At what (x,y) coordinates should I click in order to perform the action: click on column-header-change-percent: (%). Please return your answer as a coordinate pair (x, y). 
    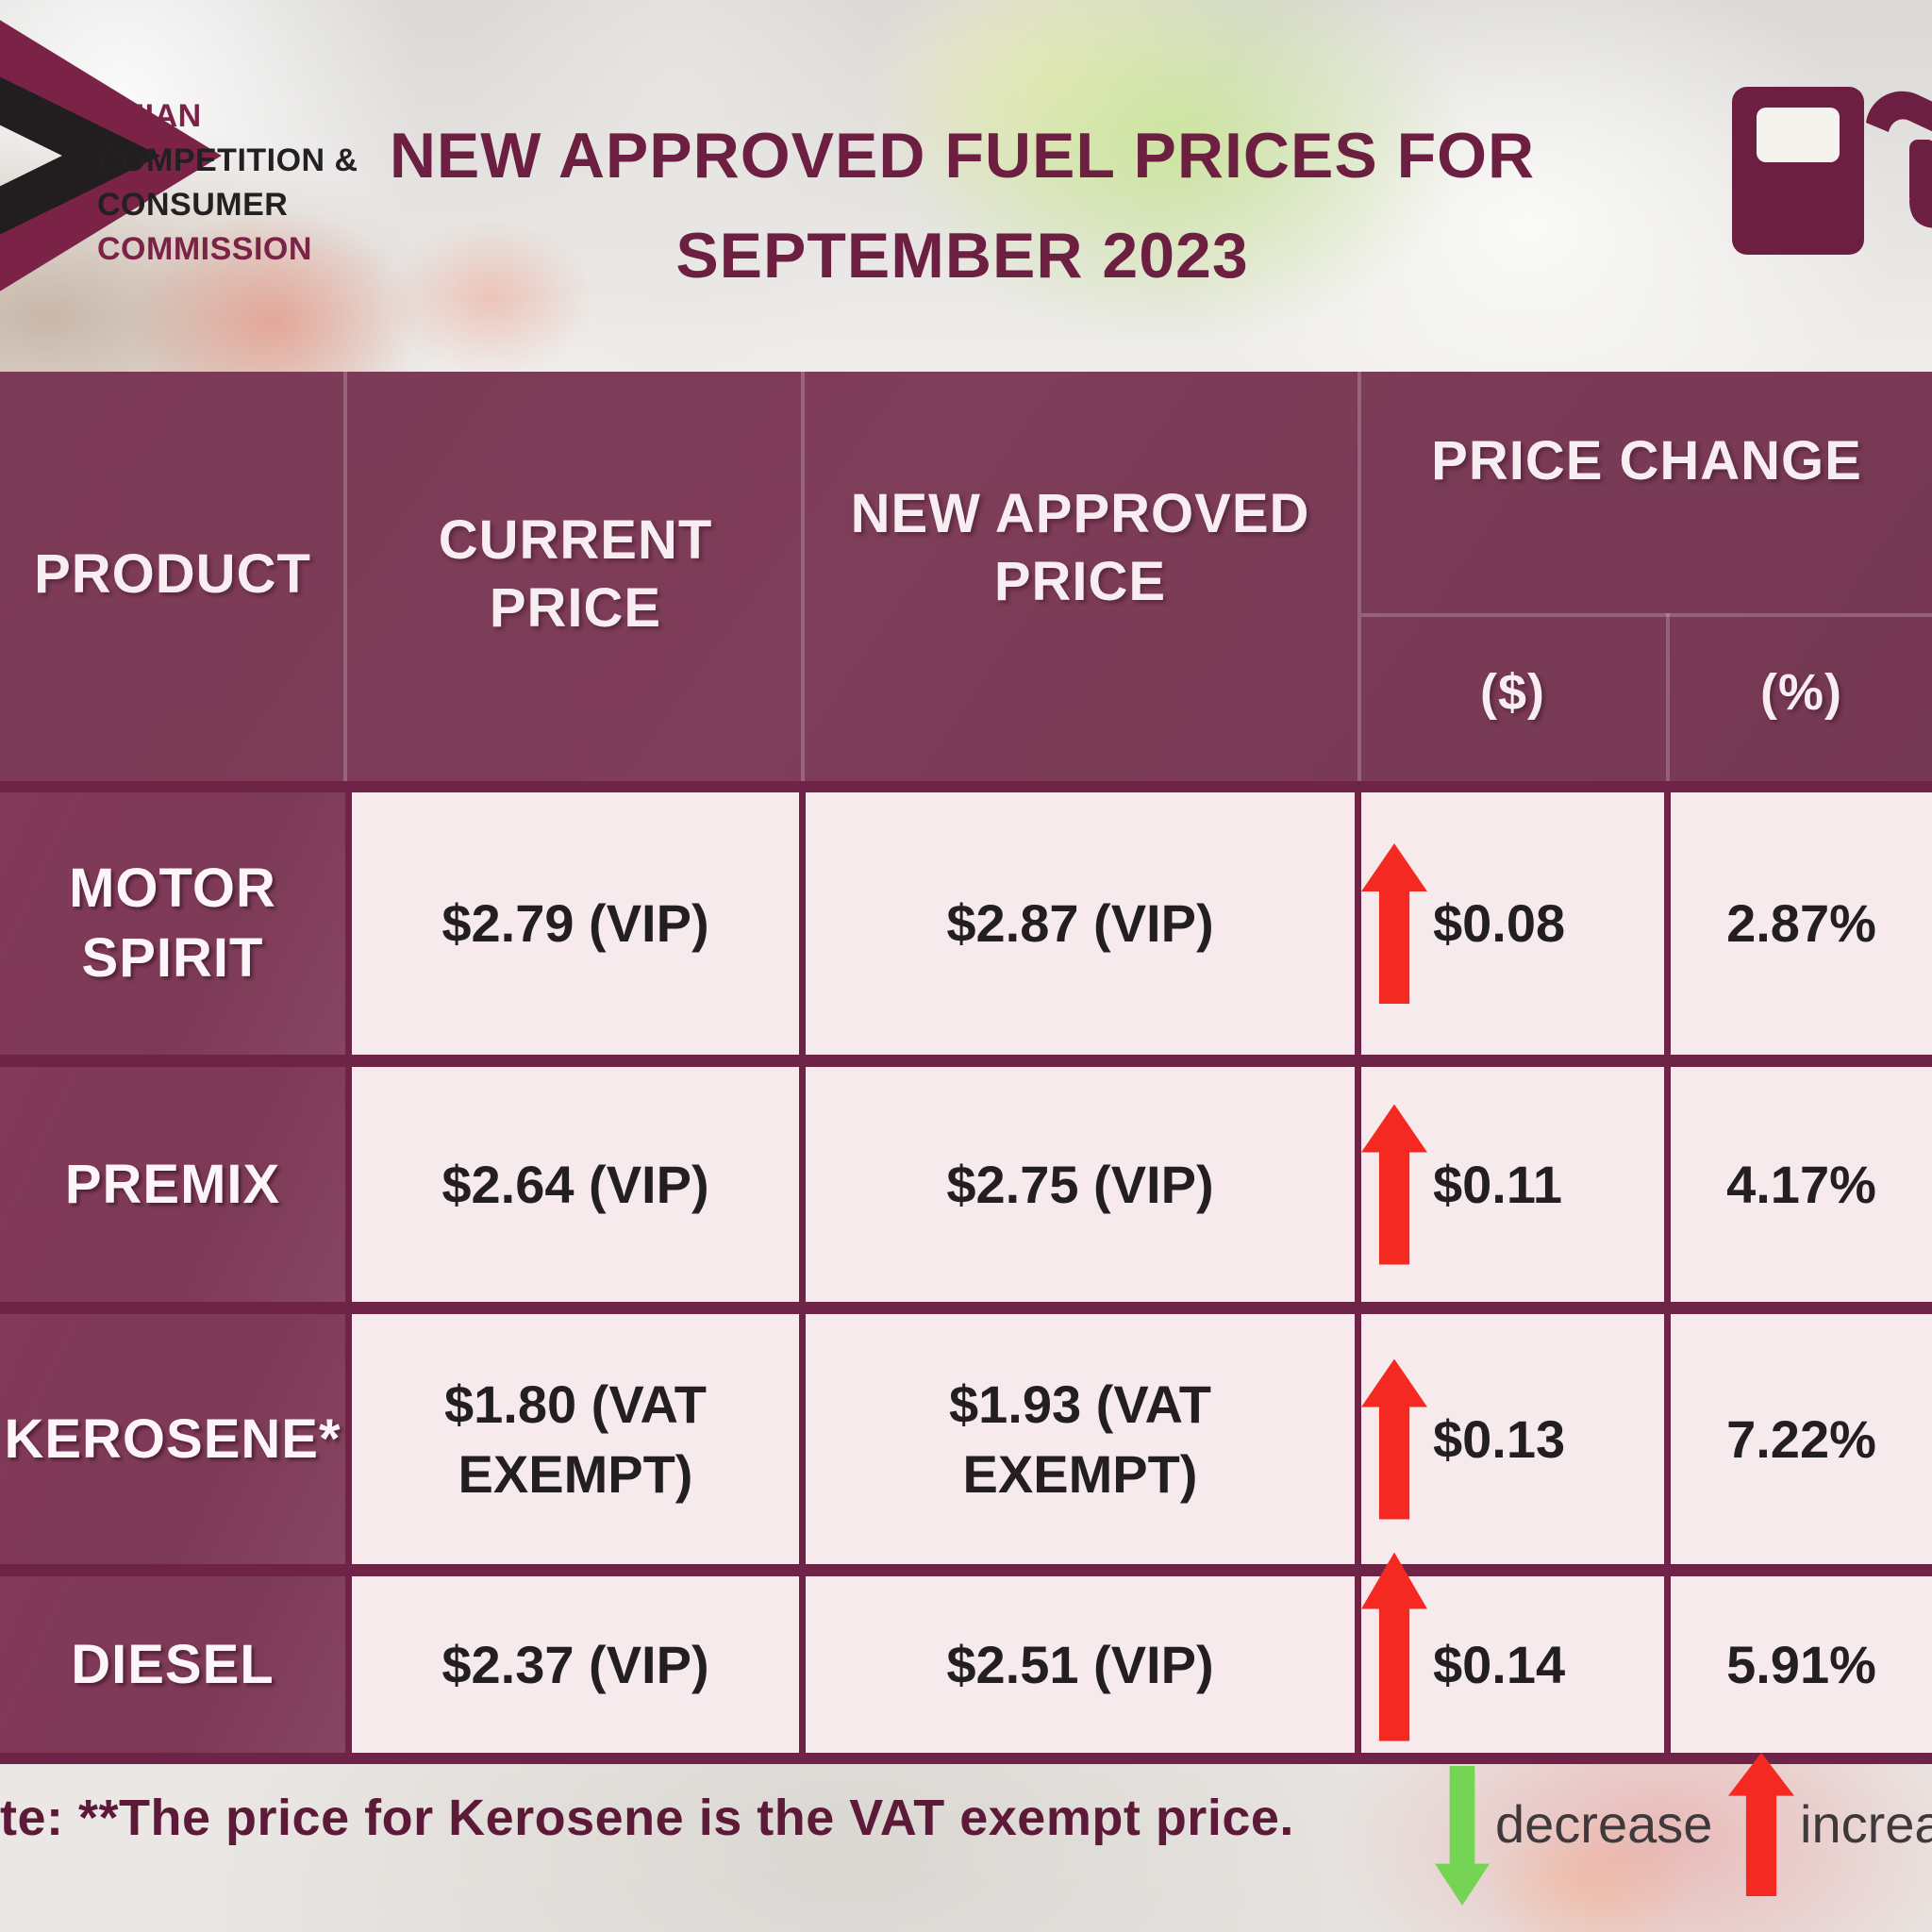
    Looking at the image, I should click on (1801, 692).